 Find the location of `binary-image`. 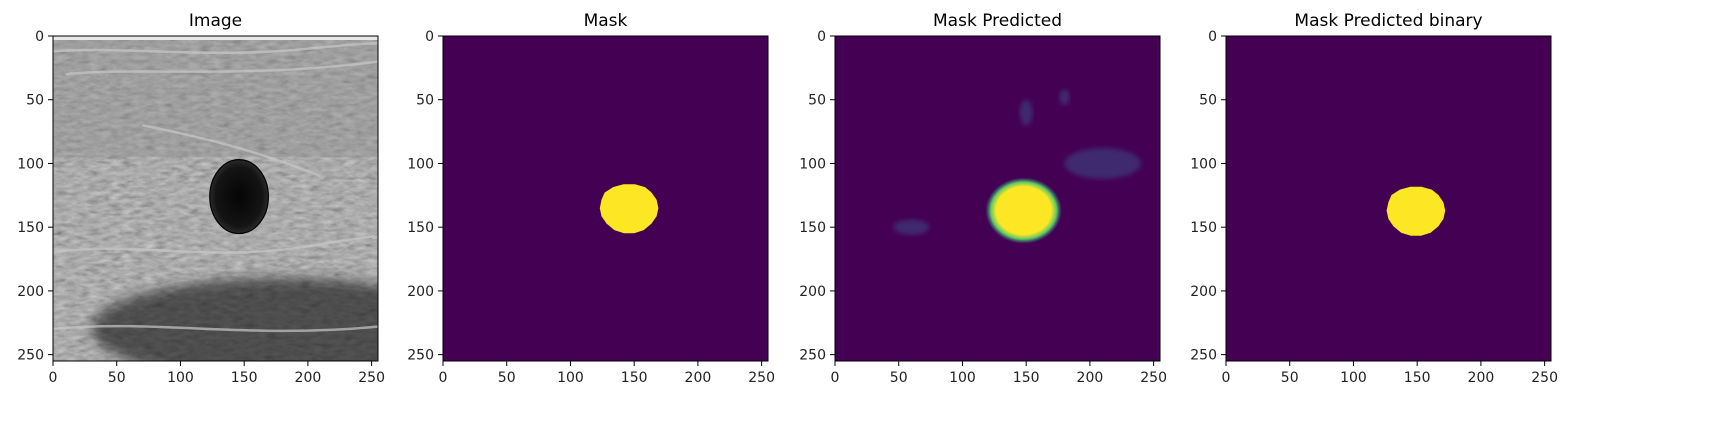

binary-image is located at coordinates (1388, 198).